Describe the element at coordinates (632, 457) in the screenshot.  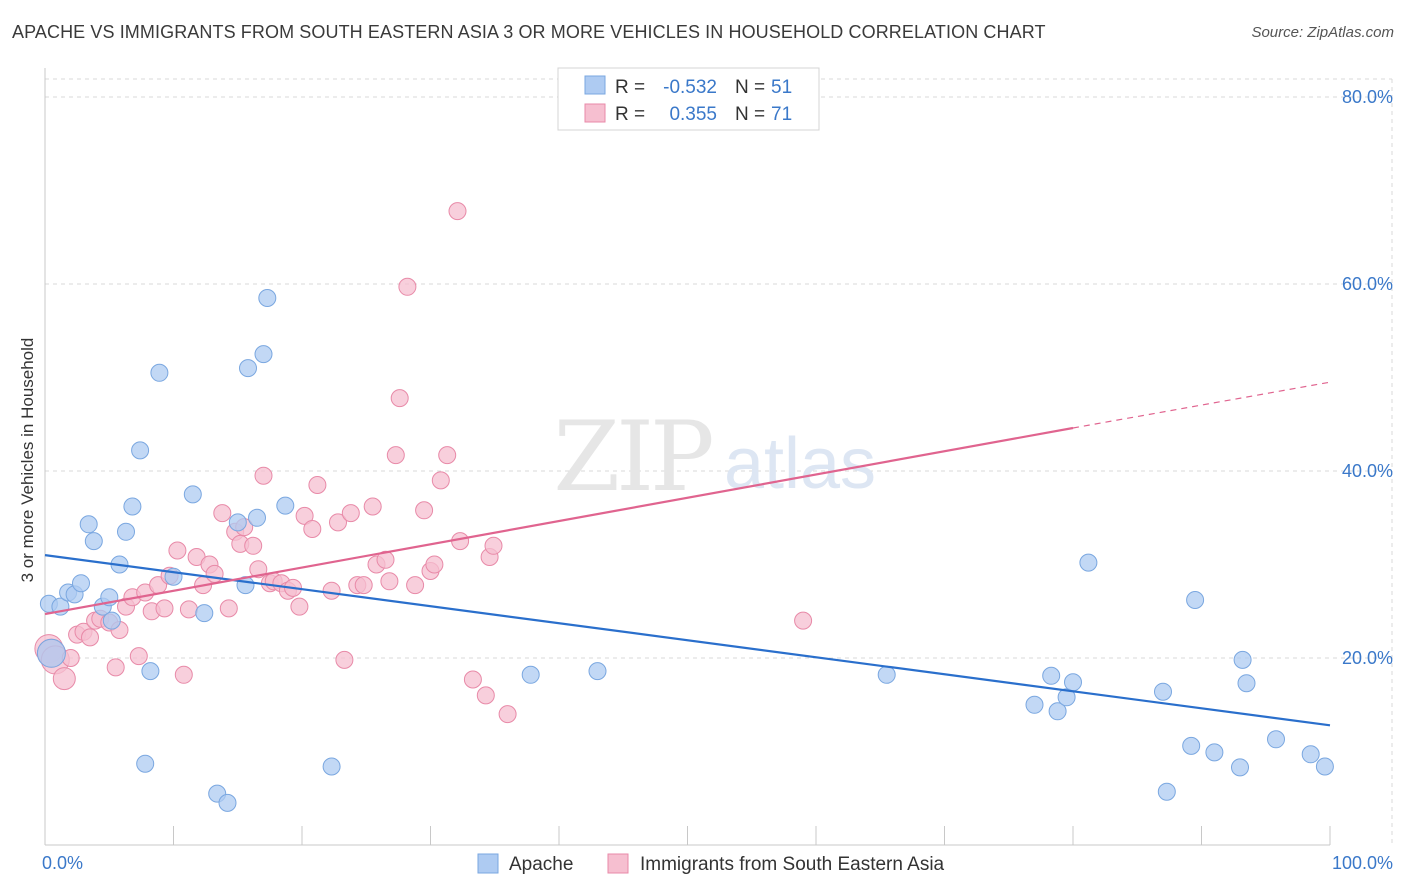
I see `watermark-zip: ZIP` at that location.